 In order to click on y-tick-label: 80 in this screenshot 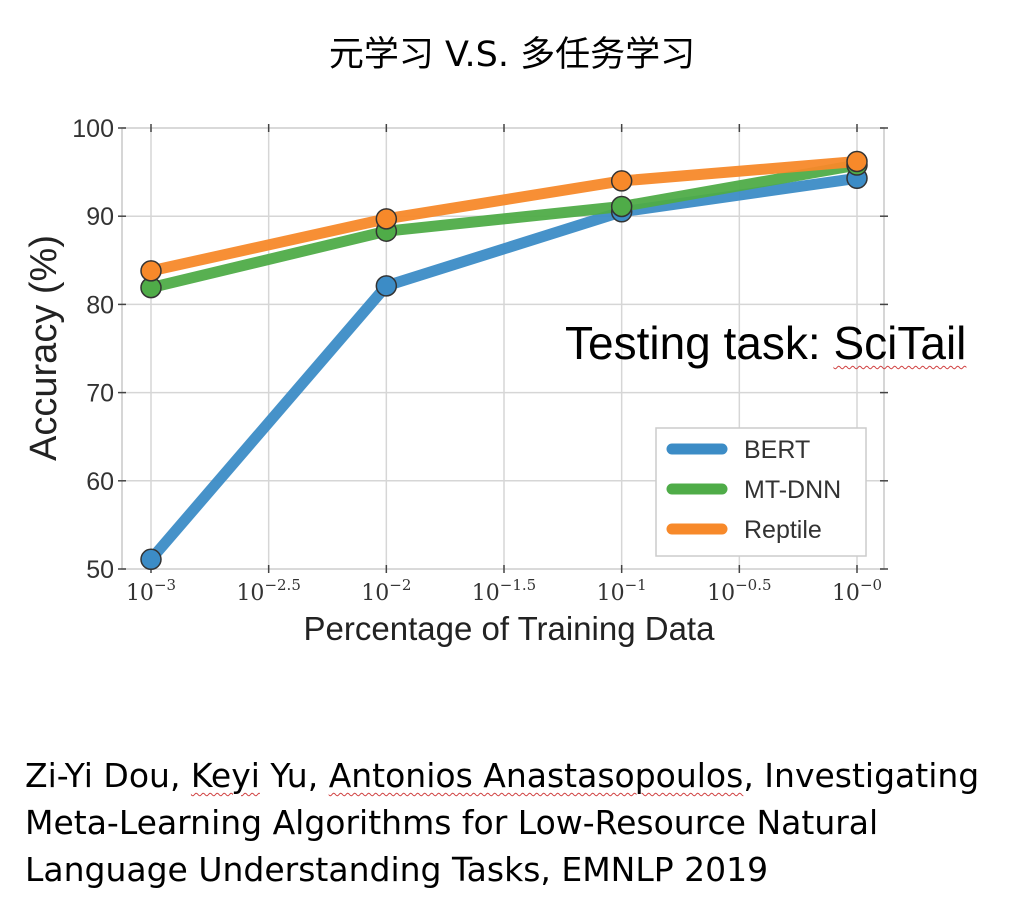, I will do `click(100, 305)`.